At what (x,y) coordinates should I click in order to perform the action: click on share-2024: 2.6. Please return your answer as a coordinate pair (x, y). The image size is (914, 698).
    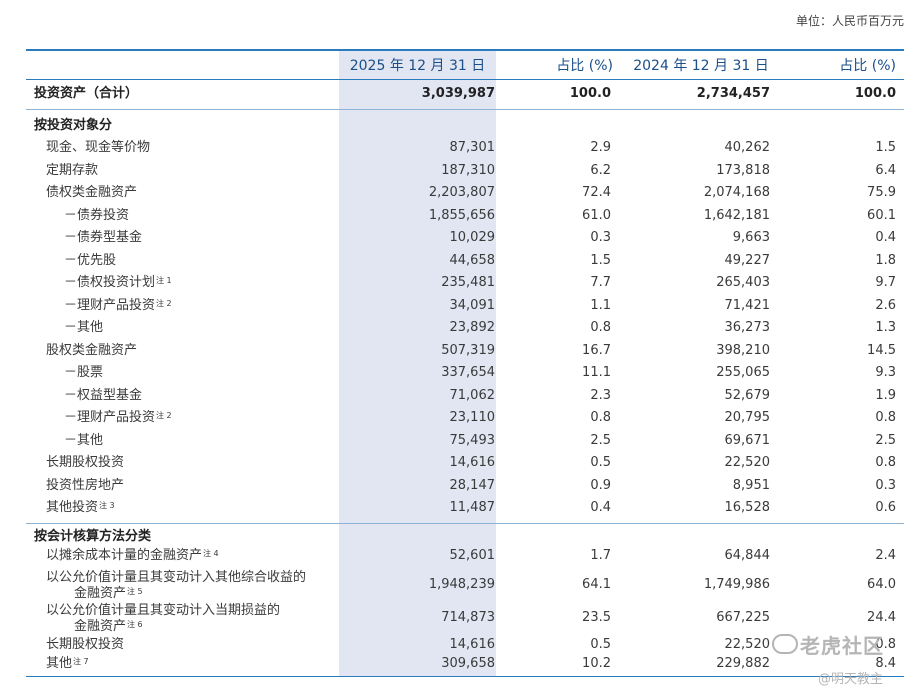
    Looking at the image, I should click on (885, 305).